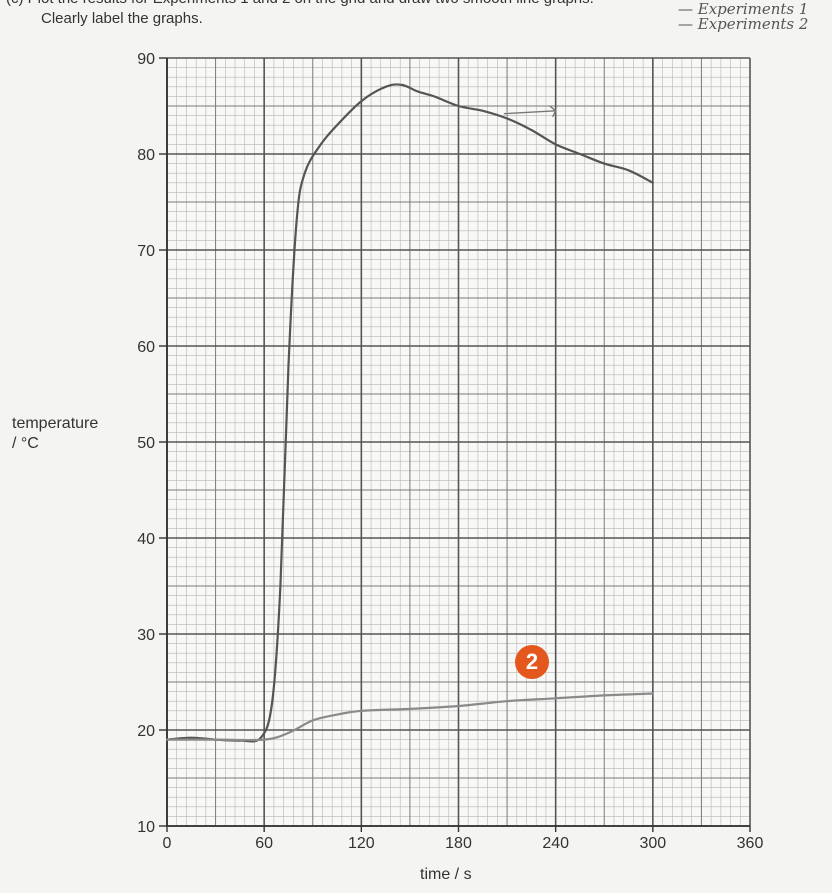  I want to click on legend-entry-experiment-1: — Experiments 1, so click(743, 9).